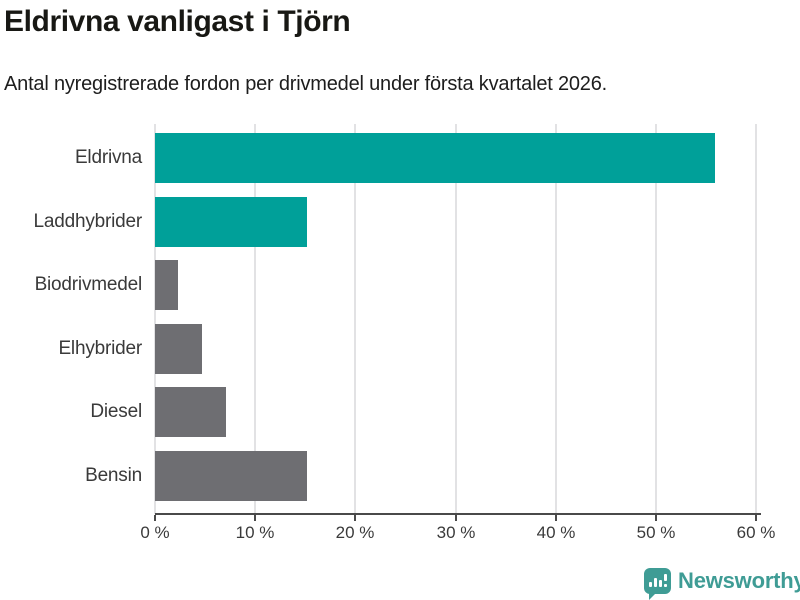  Describe the element at coordinates (255, 532) in the screenshot. I see `tick-label: 10 %` at that location.